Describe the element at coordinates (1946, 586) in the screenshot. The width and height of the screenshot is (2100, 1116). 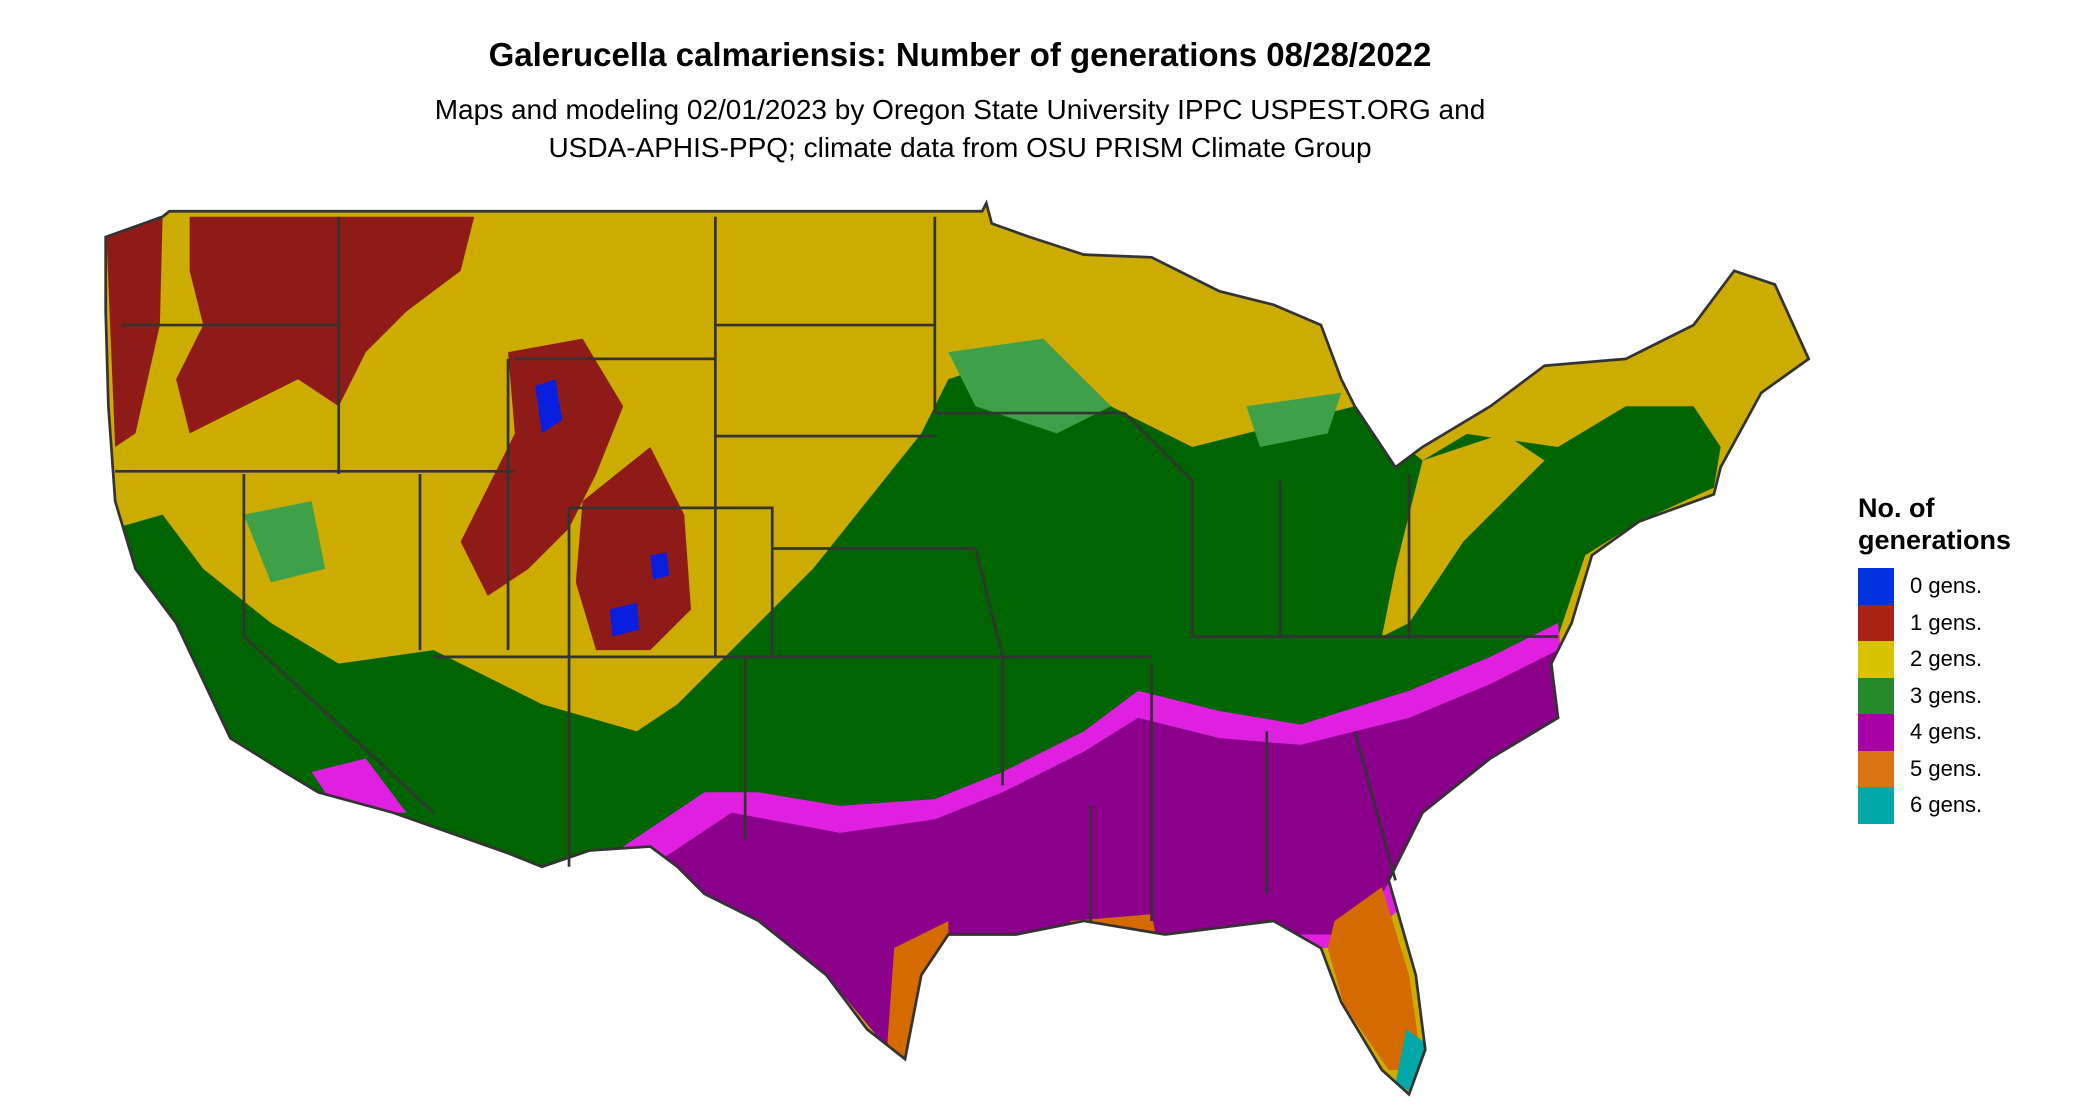
I see `legend-label: 0 gens.` at that location.